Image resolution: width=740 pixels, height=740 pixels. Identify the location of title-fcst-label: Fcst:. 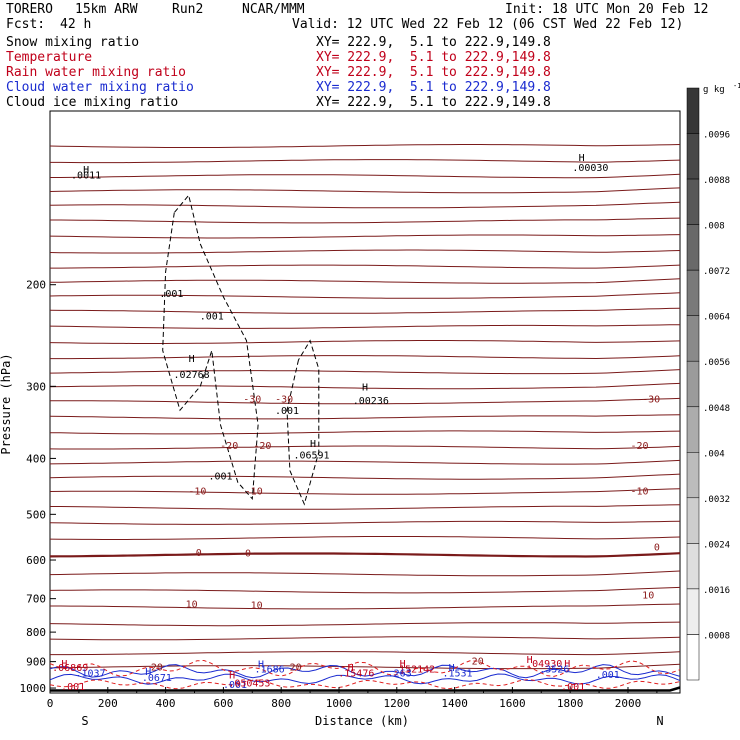
(26, 24).